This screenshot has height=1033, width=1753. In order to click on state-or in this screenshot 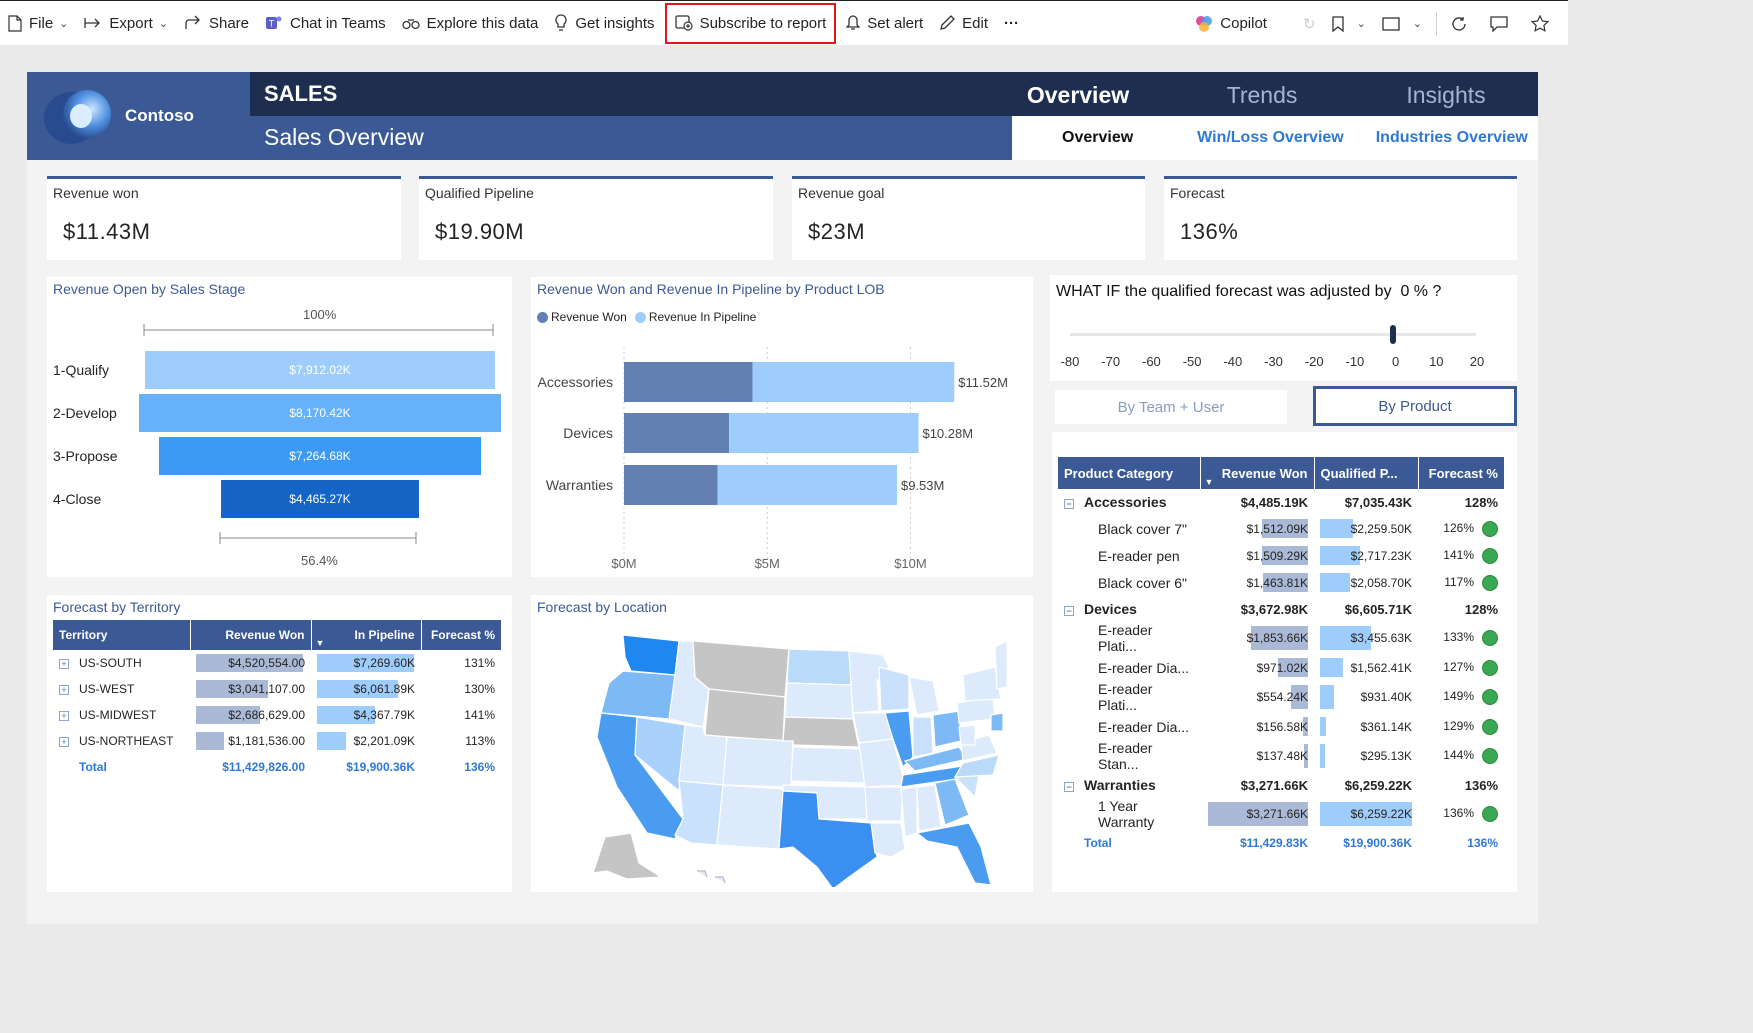, I will do `click(638, 695)`.